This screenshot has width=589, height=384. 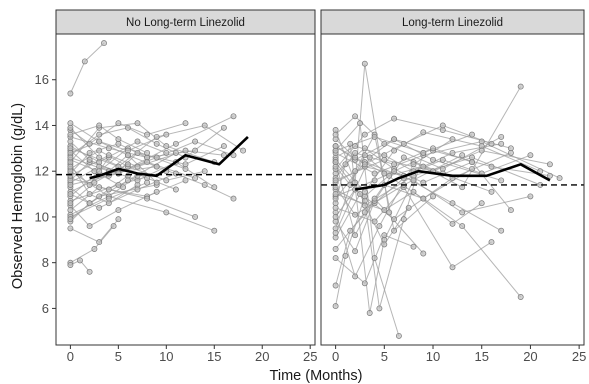 What do you see at coordinates (33, 194) in the screenshot?
I see `y-axis: 6 8 10 12 14 16 Observed Hemoglobin (g/dL)` at bounding box center [33, 194].